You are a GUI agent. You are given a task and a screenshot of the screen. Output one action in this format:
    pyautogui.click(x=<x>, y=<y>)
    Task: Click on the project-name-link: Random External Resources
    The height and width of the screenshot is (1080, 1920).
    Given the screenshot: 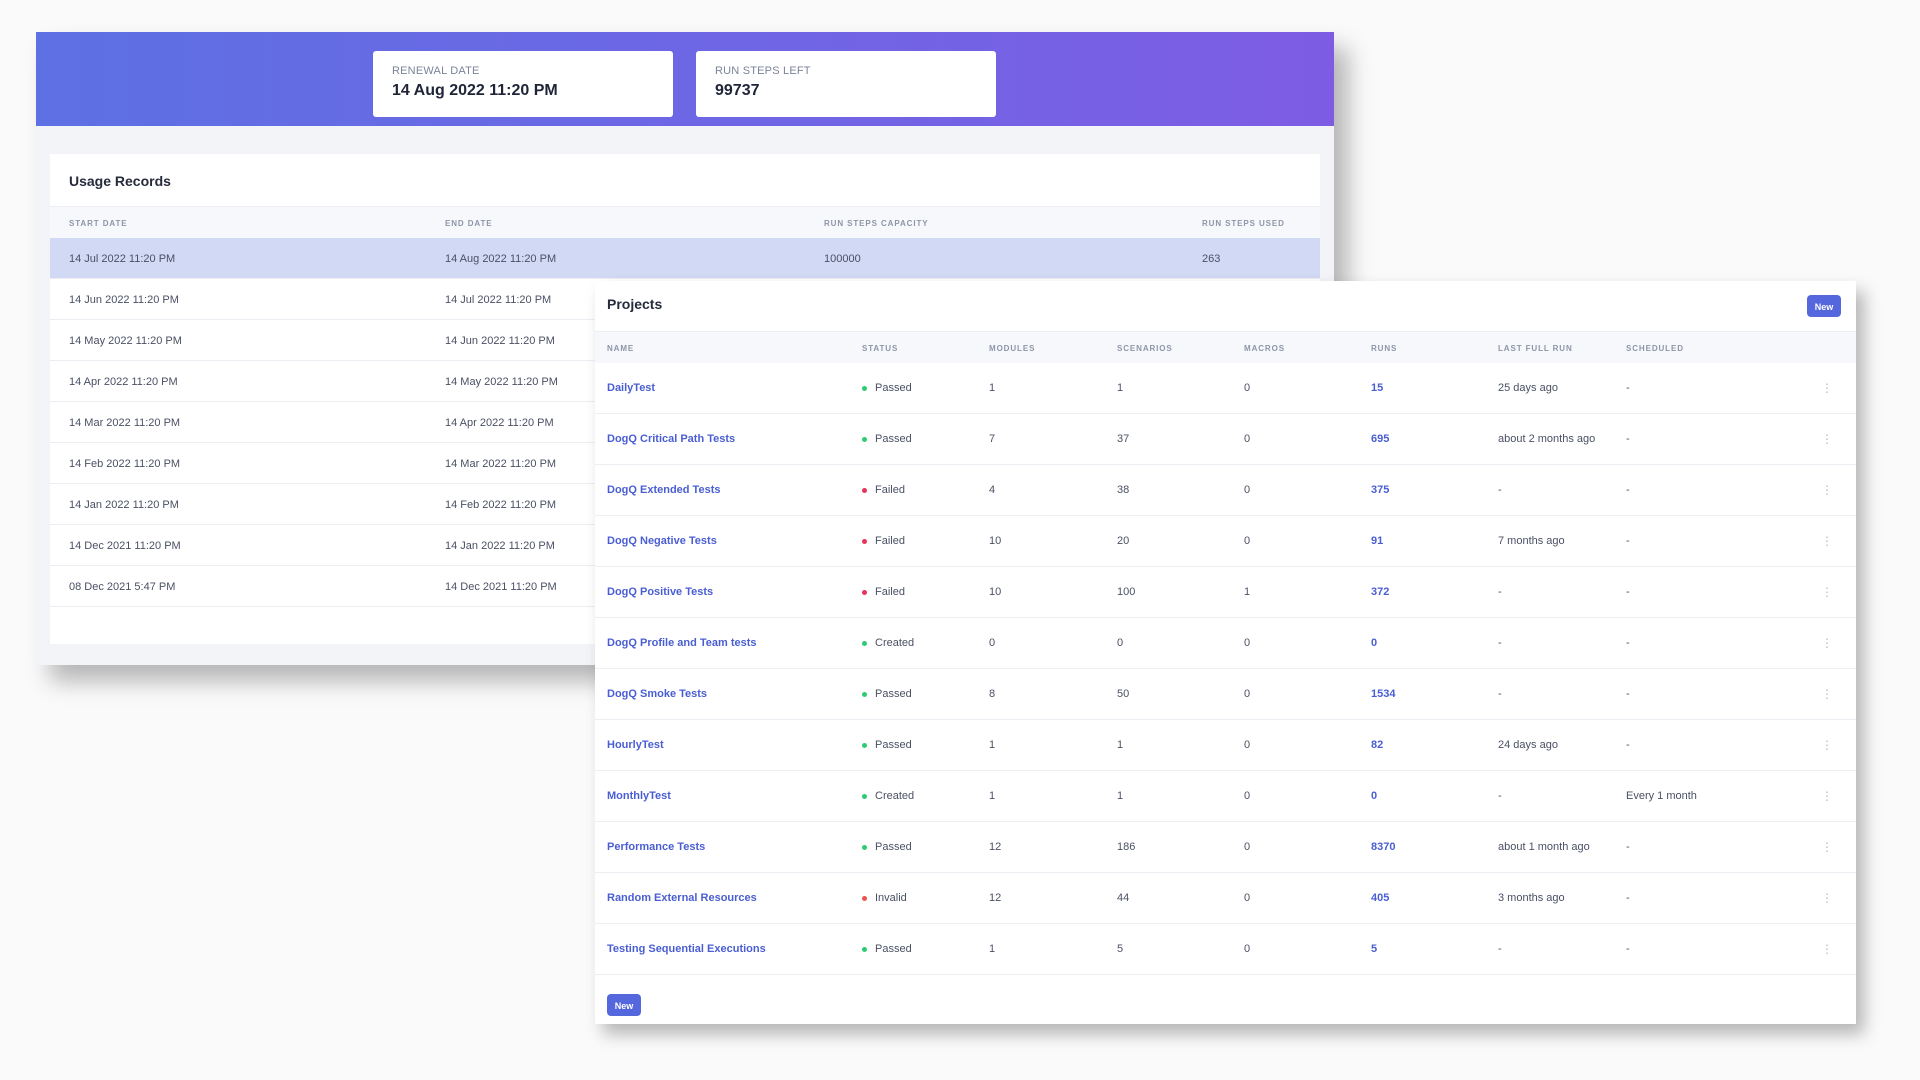 What is the action you would take?
    pyautogui.click(x=682, y=898)
    